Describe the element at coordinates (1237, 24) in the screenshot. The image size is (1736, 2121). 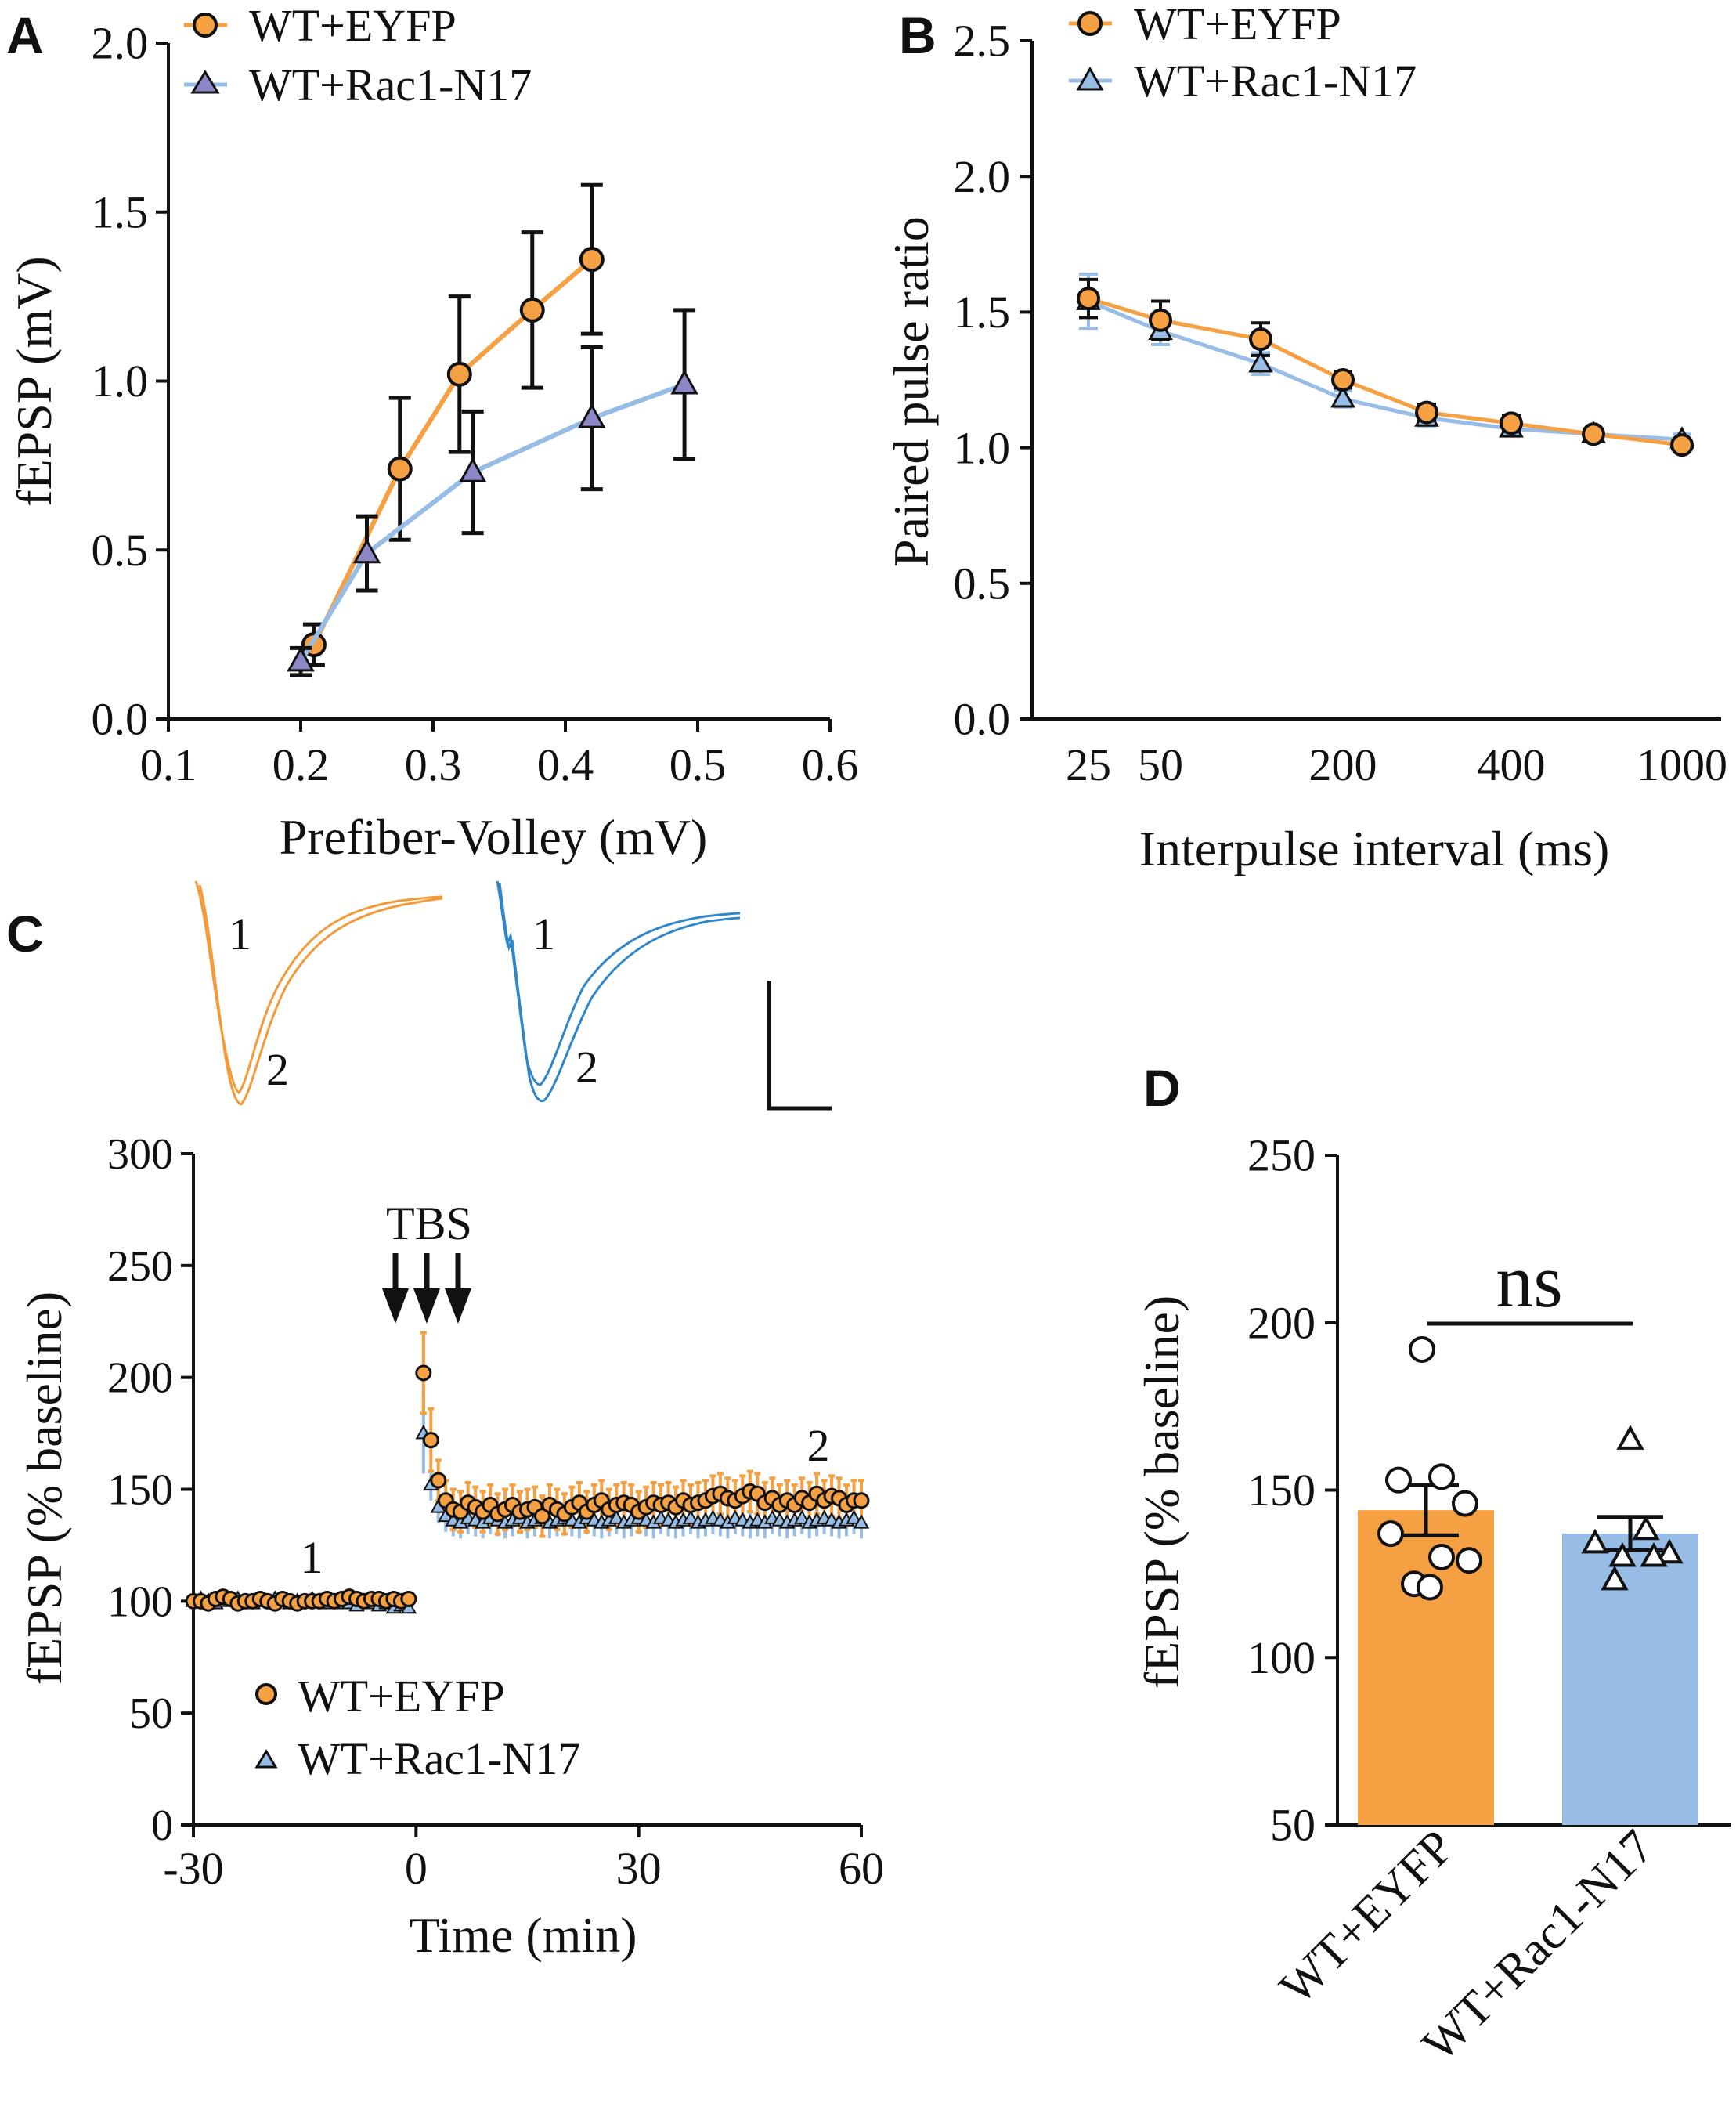
I see `legend-eyfp-label: WT+EYFP` at that location.